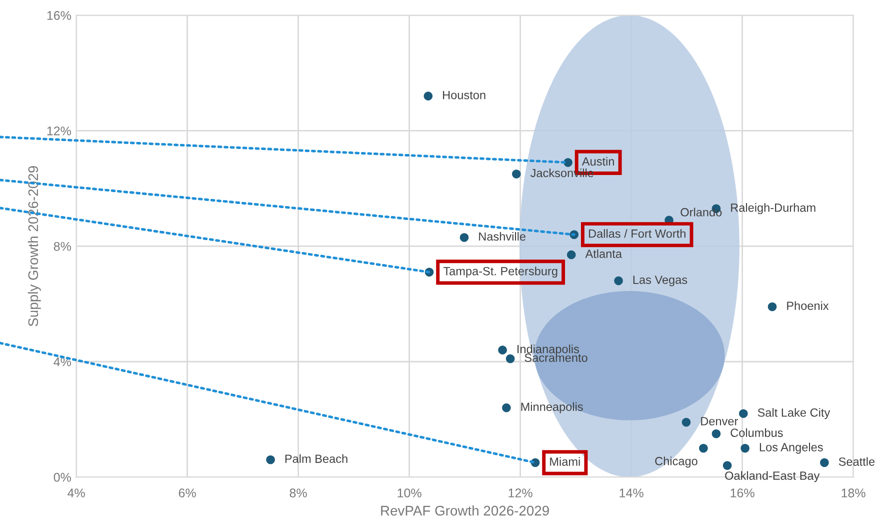  I want to click on annotation: Miami, so click(565, 461).